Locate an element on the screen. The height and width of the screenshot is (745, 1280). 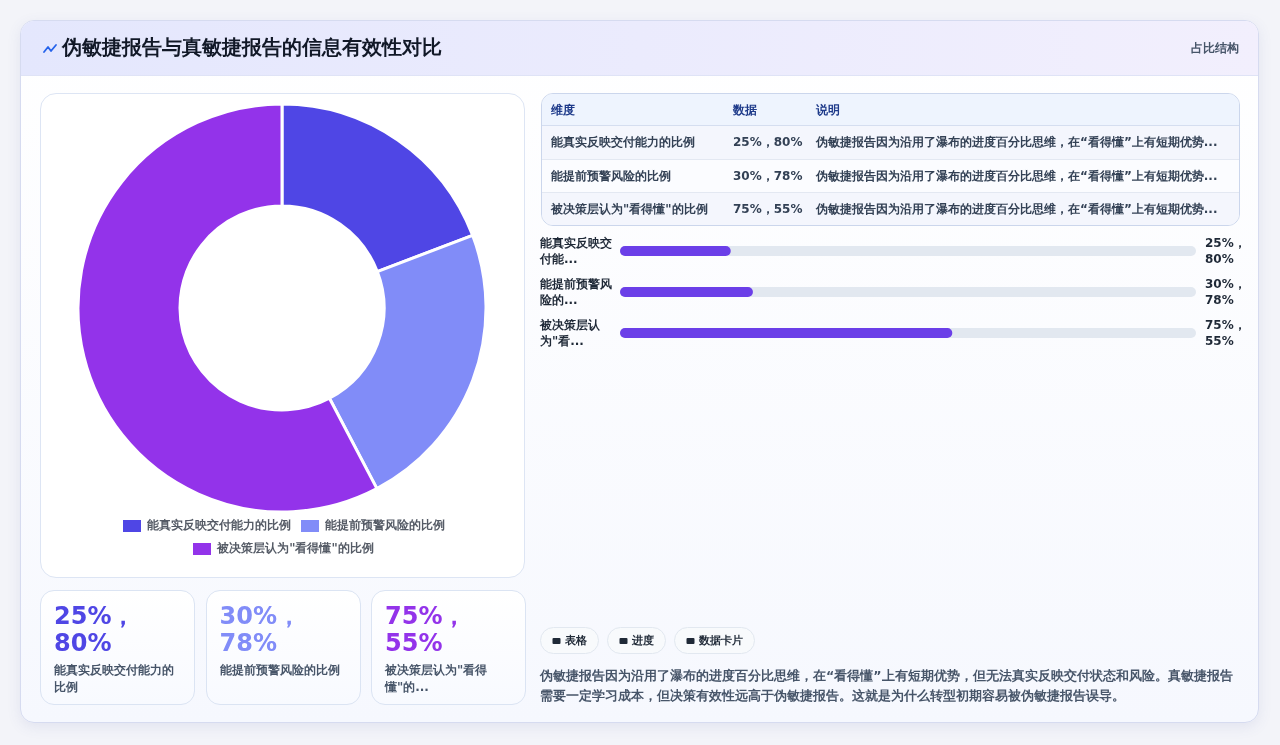
legend-label: 被决策层认为"看得懂"的比例 is located at coordinates (295, 548).